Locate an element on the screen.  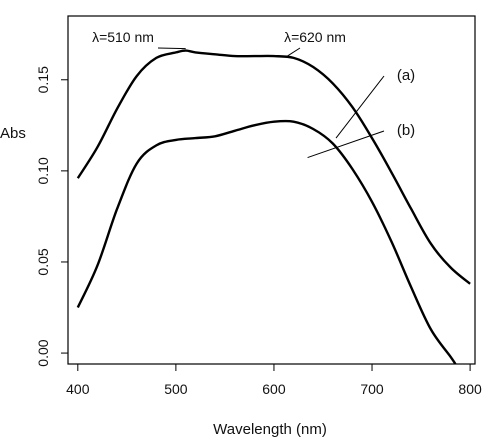
y-axis-label: Abs is located at coordinates (13, 133).